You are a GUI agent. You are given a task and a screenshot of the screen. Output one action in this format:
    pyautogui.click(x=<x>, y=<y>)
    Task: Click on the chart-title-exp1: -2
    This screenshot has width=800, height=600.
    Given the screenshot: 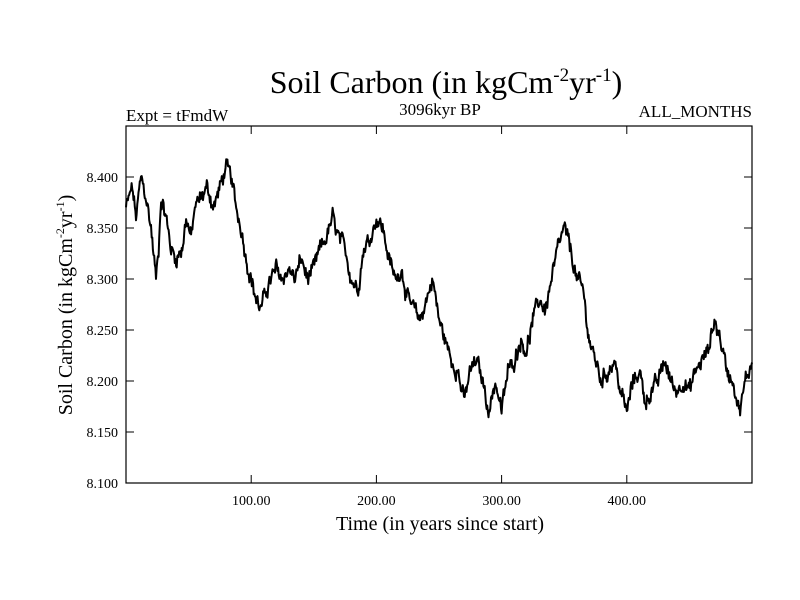 What is the action you would take?
    pyautogui.click(x=561, y=75)
    